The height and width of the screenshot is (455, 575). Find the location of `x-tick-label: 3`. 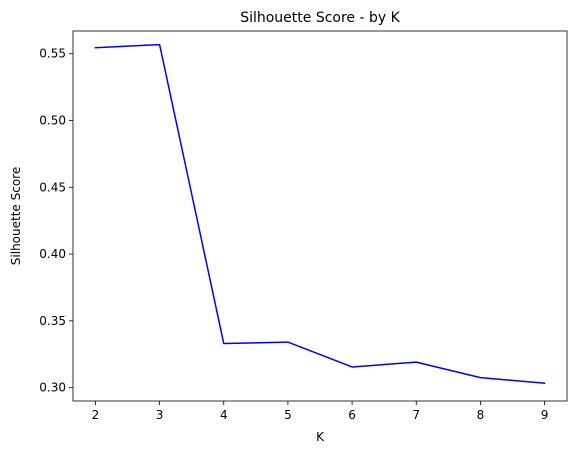

x-tick-label: 3 is located at coordinates (160, 415).